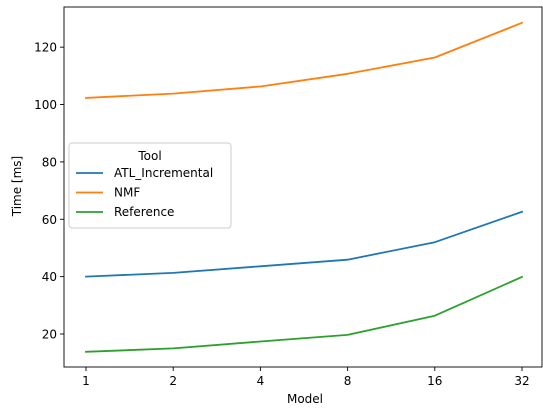 The image size is (543, 411). I want to click on x-tick-label: 16, so click(434, 381).